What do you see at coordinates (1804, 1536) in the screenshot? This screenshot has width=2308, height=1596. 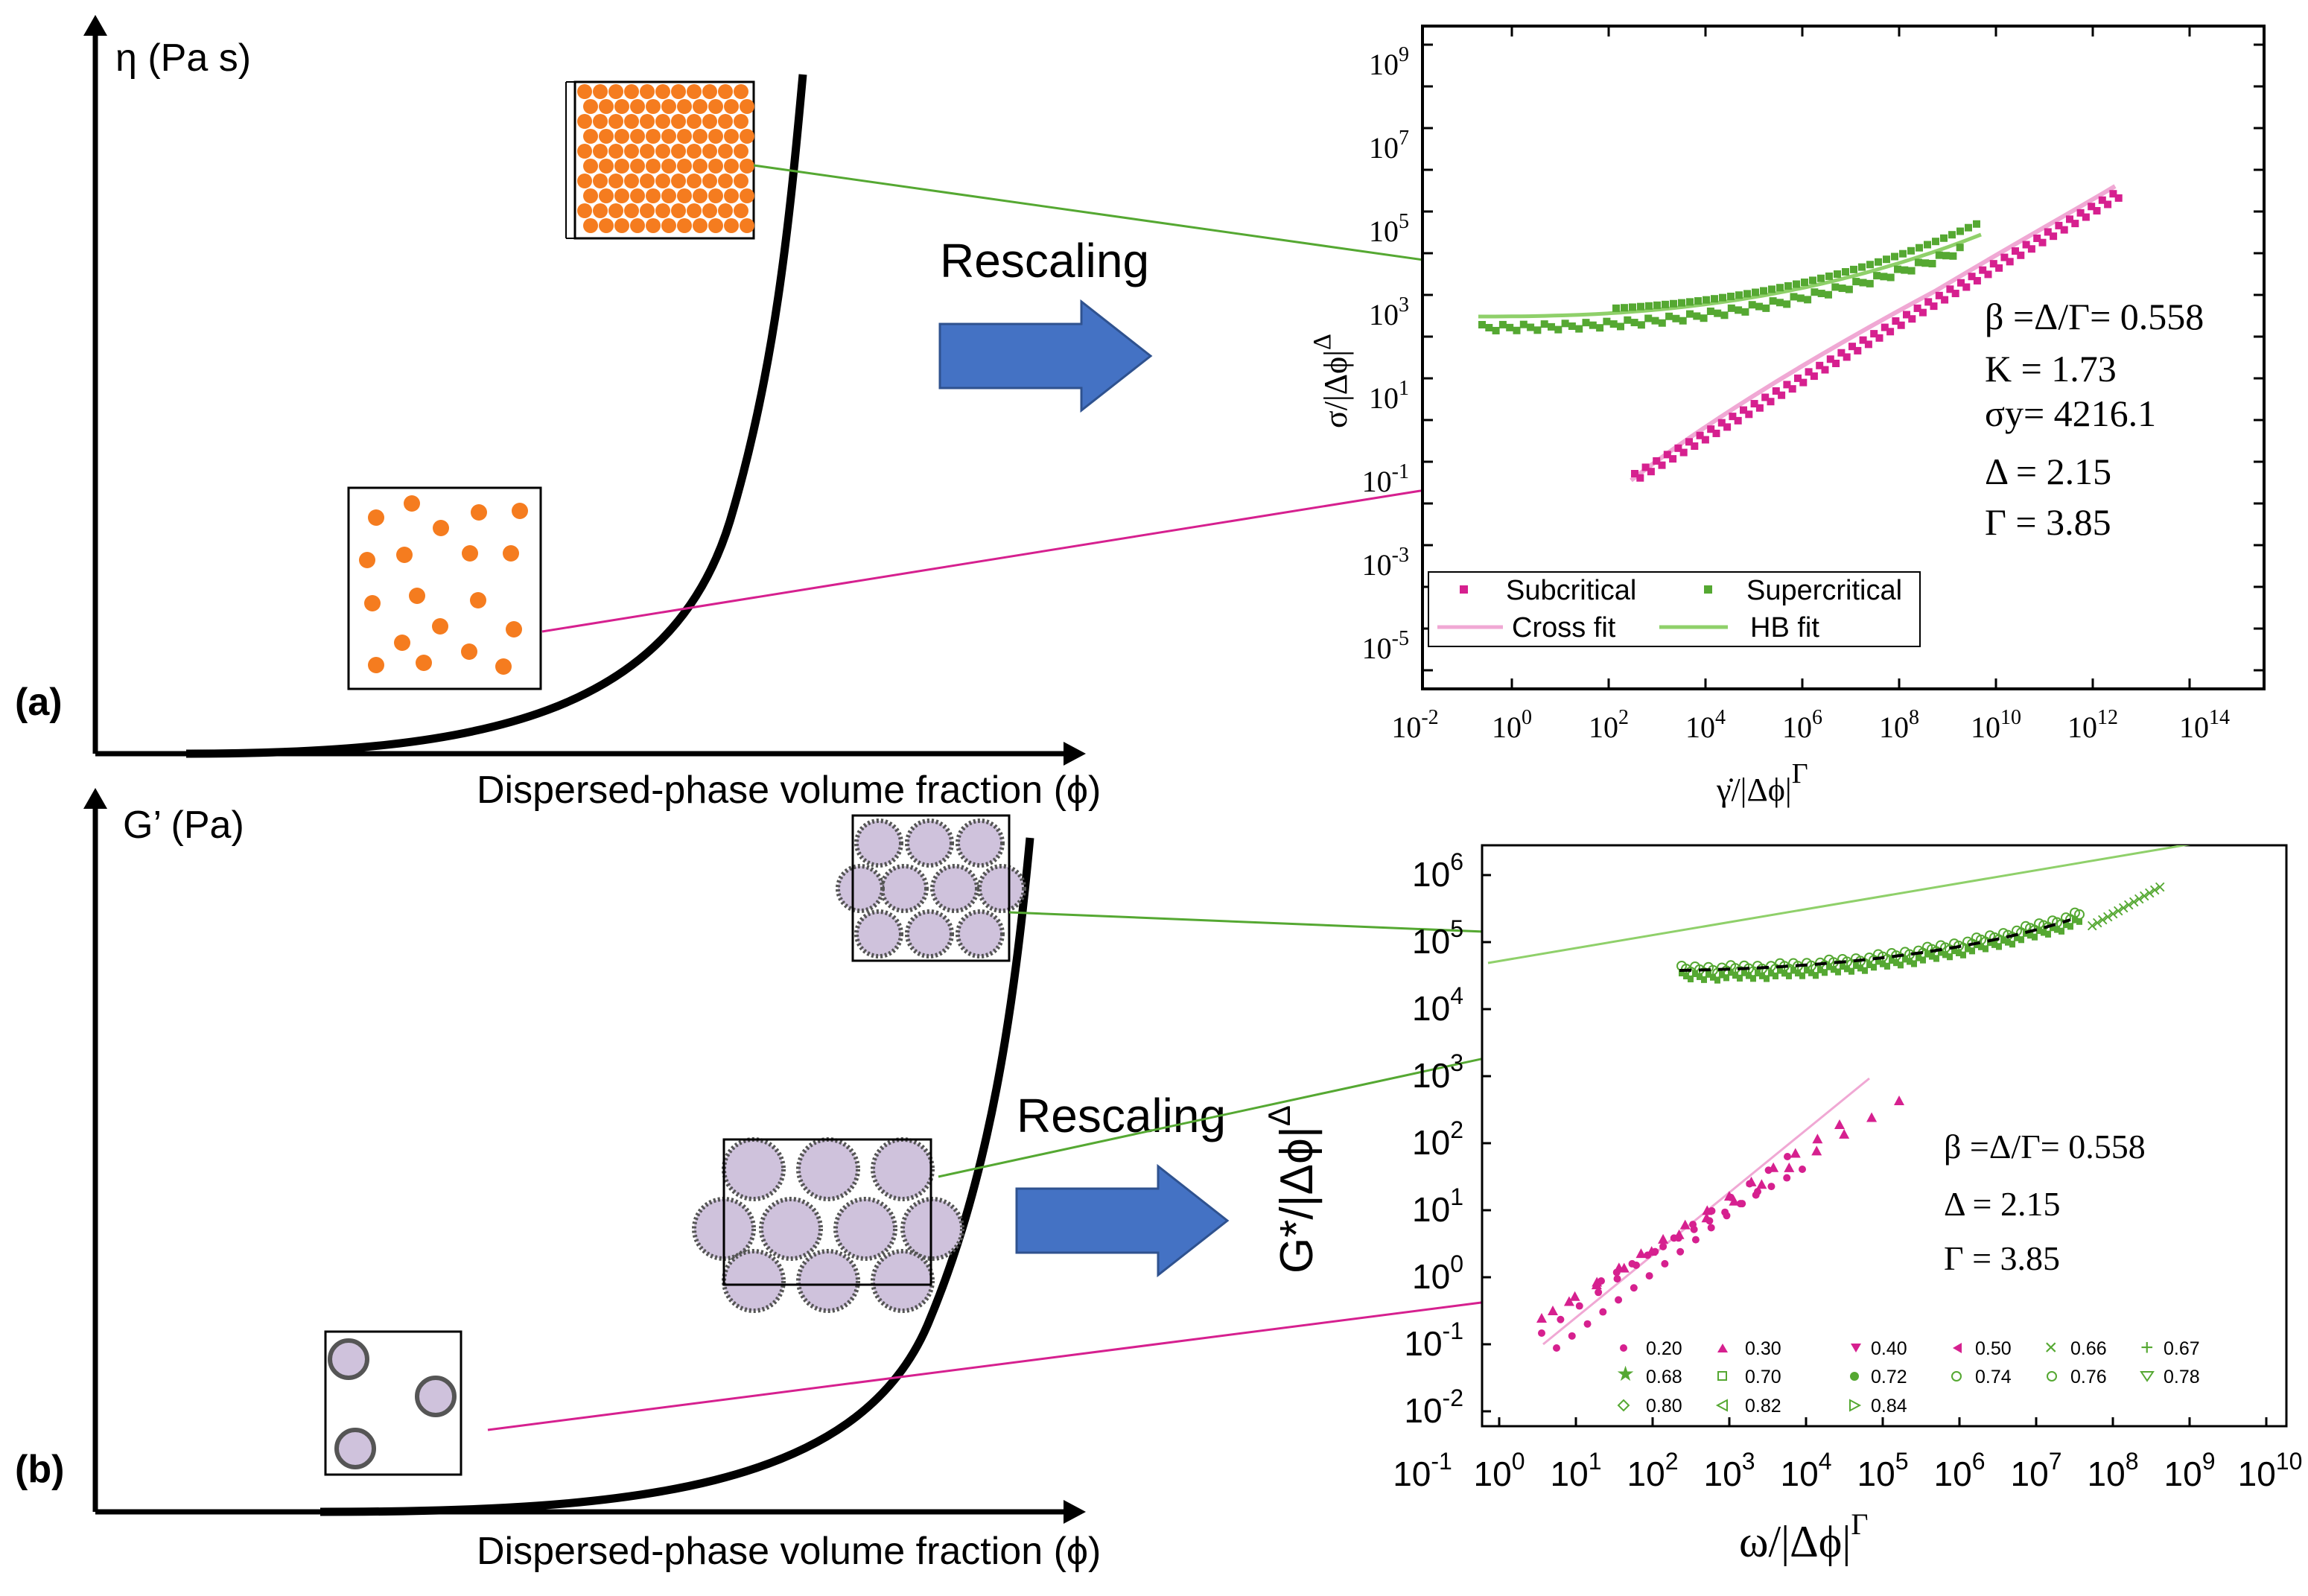 I see `panel-b-x-title: ω/|Δϕ|Γ` at bounding box center [1804, 1536].